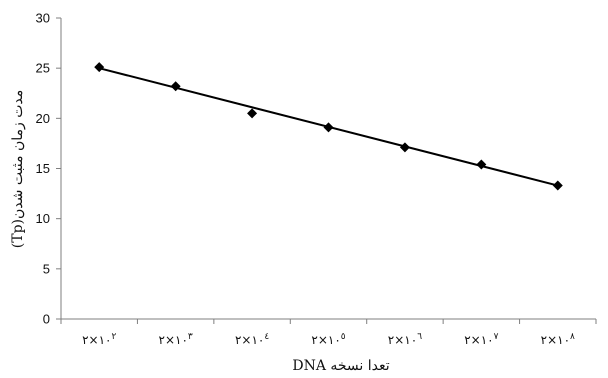  I want to click on y-tick-label: 20, so click(43, 118).